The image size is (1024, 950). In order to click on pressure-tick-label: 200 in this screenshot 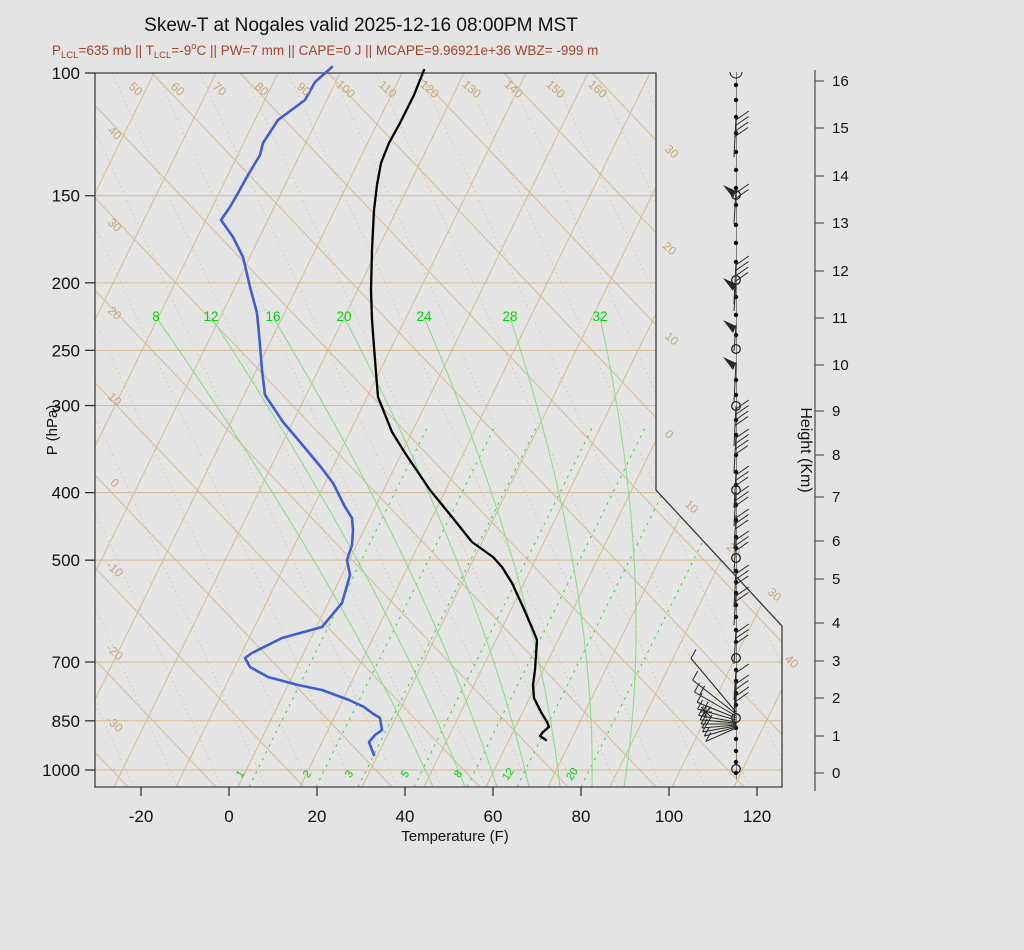, I will do `click(66, 283)`.